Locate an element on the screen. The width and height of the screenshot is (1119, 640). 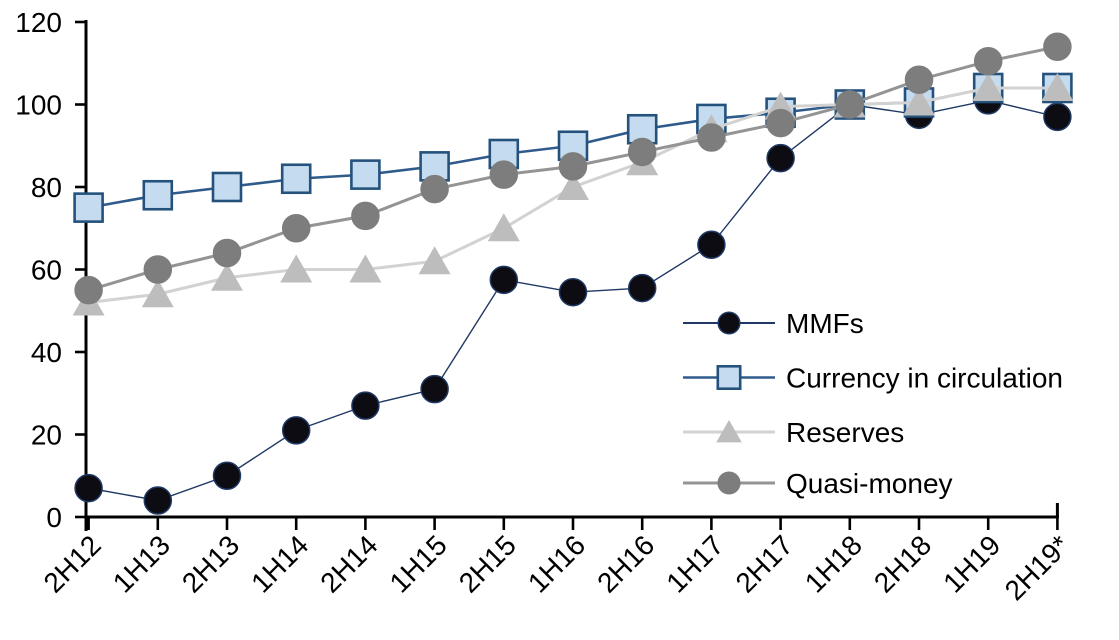
y-tick-label: 20 is located at coordinates (46, 435).